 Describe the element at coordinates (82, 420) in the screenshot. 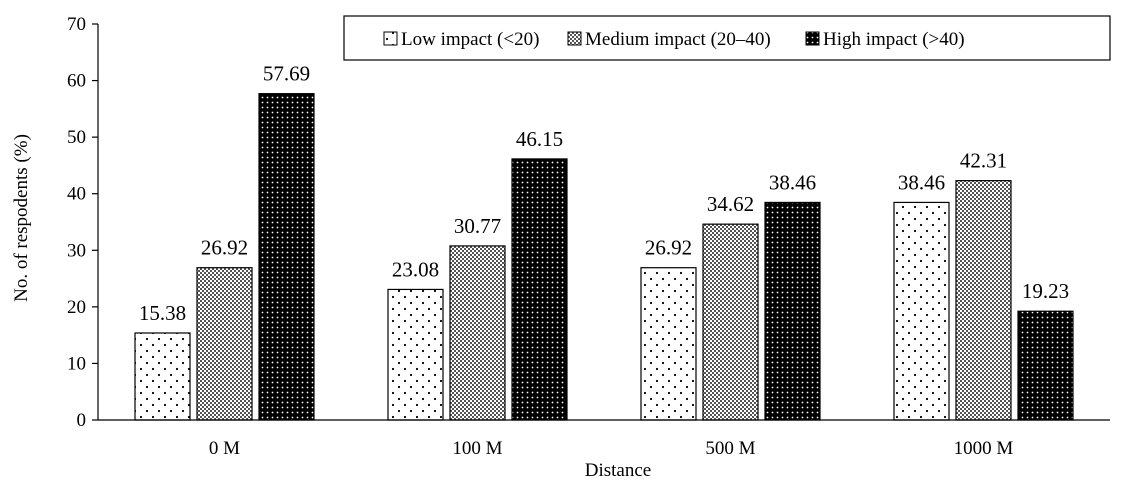

I see `y-tick-label: 0` at that location.